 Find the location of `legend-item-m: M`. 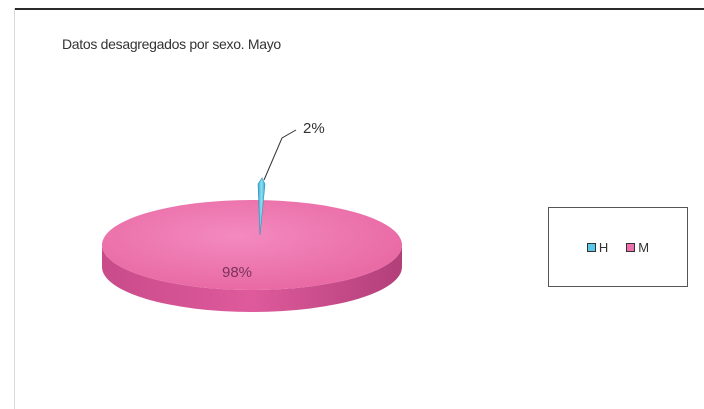

legend-item-m: M is located at coordinates (637, 247).